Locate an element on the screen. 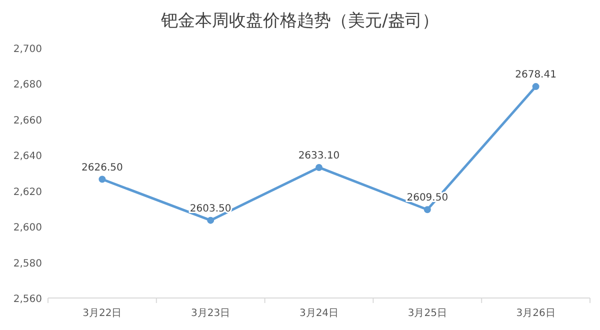 The height and width of the screenshot is (330, 600). y-tick-label: 2,600 is located at coordinates (27, 228).